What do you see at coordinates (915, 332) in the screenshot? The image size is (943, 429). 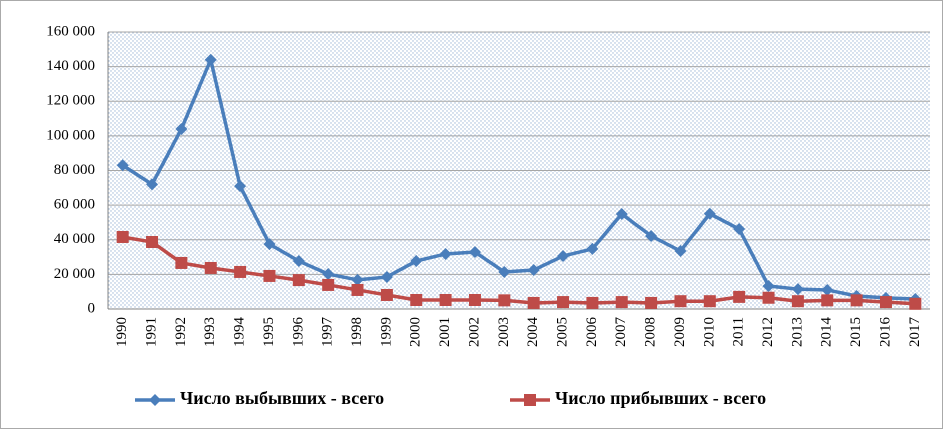 I see `x-tick-label: 2017` at bounding box center [915, 332].